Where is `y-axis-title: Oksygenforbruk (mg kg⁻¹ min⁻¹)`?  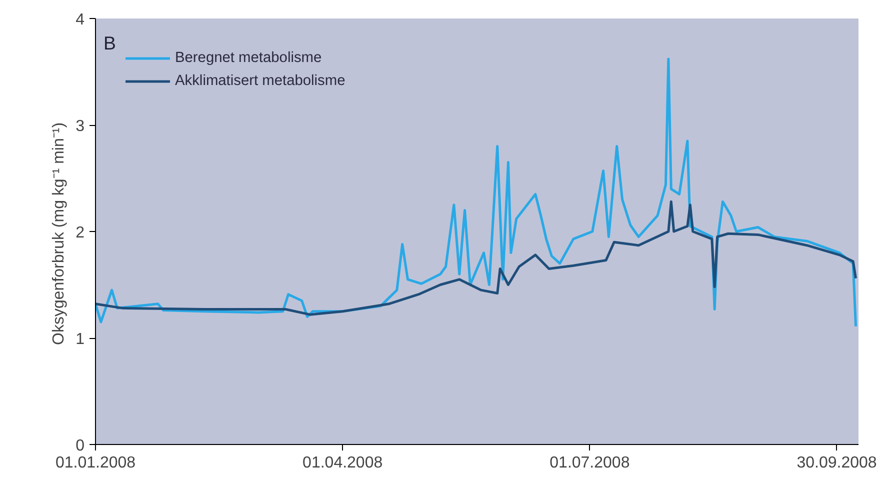 y-axis-title: Oksygenforbruk (mg kg⁻¹ min⁻¹) is located at coordinates (59, 233).